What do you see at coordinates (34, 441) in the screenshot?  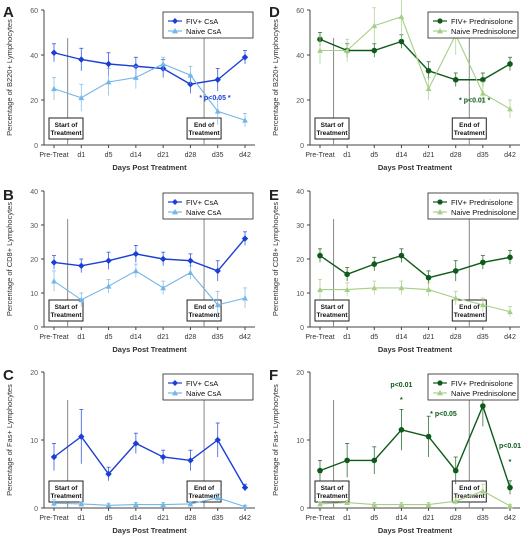 I see `y-tick-label: 10` at bounding box center [34, 441].